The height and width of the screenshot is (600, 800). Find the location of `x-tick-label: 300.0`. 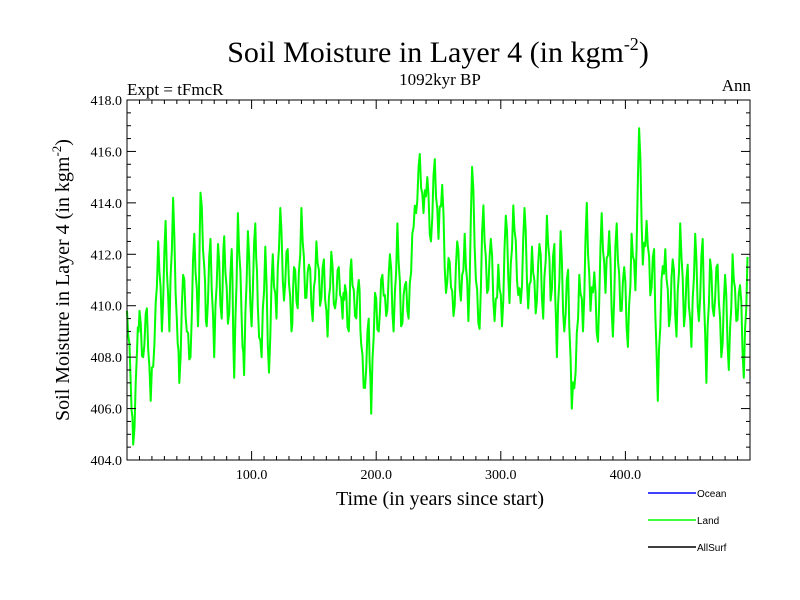

x-tick-label: 300.0 is located at coordinates (501, 475).